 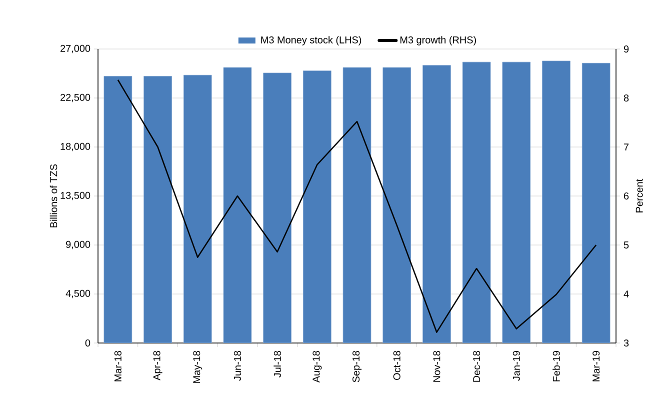 I want to click on y-tick-label: 4,500, so click(x=78, y=294).